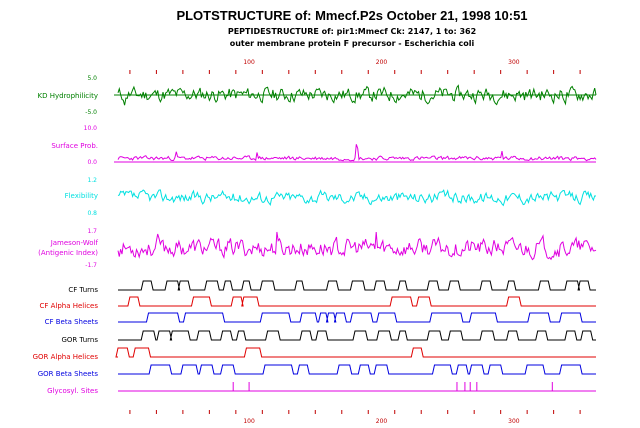 The width and height of the screenshot is (640, 428). Describe the element at coordinates (68, 306) in the screenshot. I see `track-label: CF Alpha Helices` at that location.